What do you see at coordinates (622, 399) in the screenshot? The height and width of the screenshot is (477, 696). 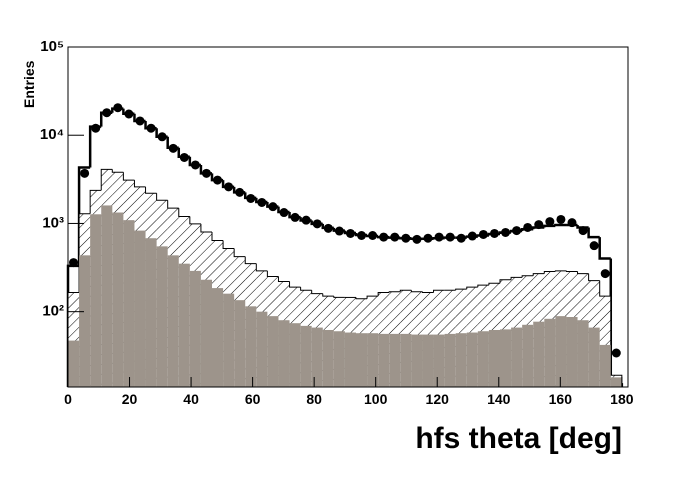 I see `x-tick-label: 180` at bounding box center [622, 399].